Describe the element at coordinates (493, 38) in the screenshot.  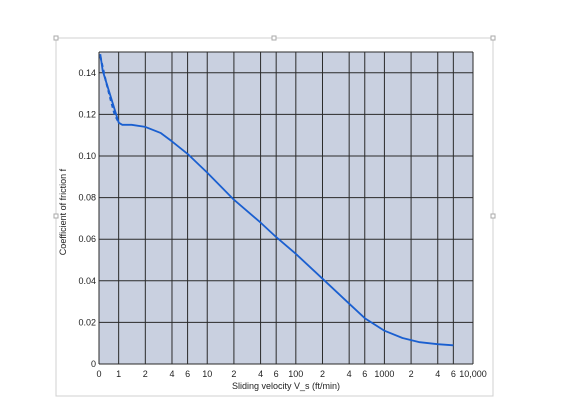
I see `frame-handle-top-right` at that location.